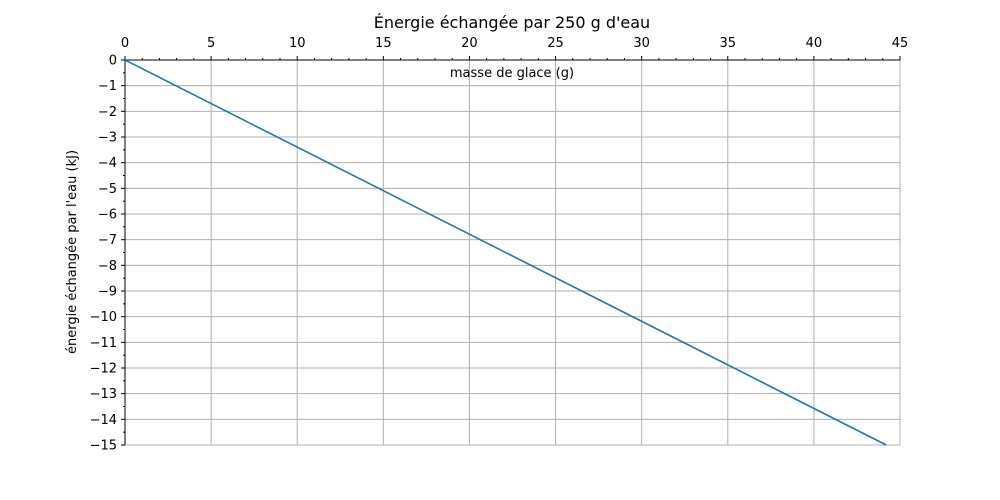 This screenshot has width=1000, height=500. I want to click on y-tick-label: −15, so click(103, 446).